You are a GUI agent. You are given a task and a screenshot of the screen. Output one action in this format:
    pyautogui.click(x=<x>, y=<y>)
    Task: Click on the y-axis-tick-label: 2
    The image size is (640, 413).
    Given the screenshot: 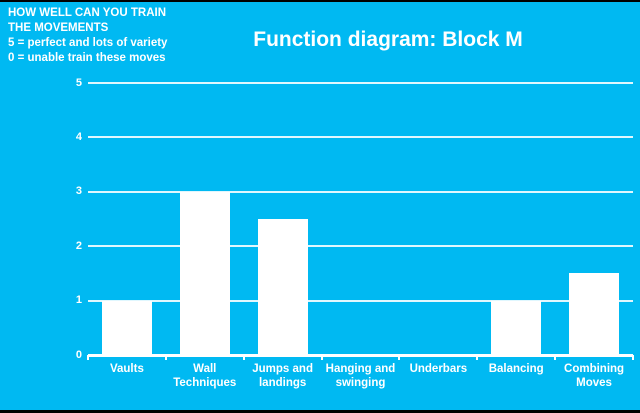 What is the action you would take?
    pyautogui.click(x=78, y=245)
    